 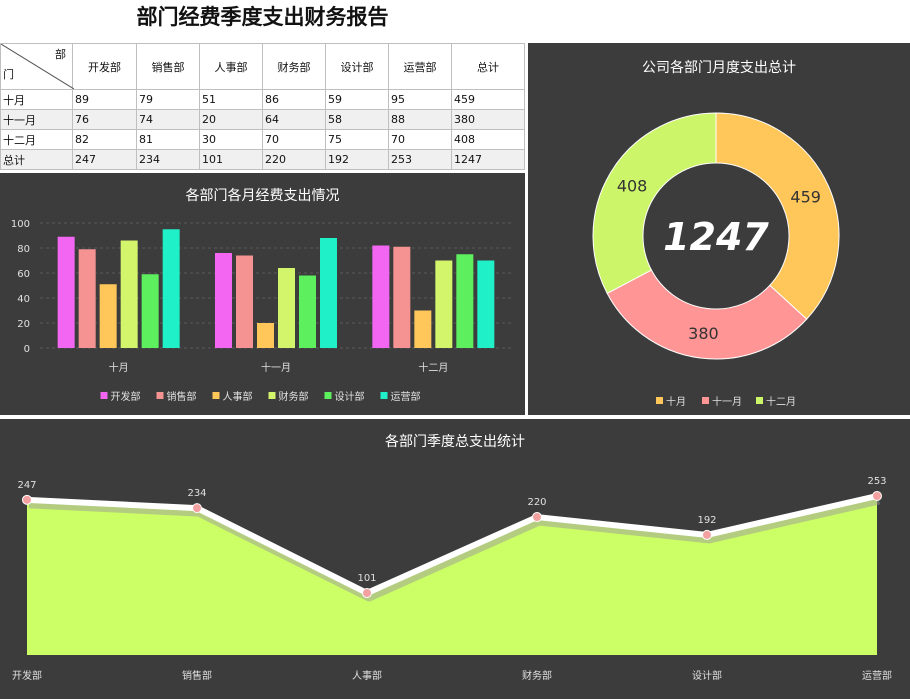 I want to click on table-cell: 74, so click(x=168, y=119).